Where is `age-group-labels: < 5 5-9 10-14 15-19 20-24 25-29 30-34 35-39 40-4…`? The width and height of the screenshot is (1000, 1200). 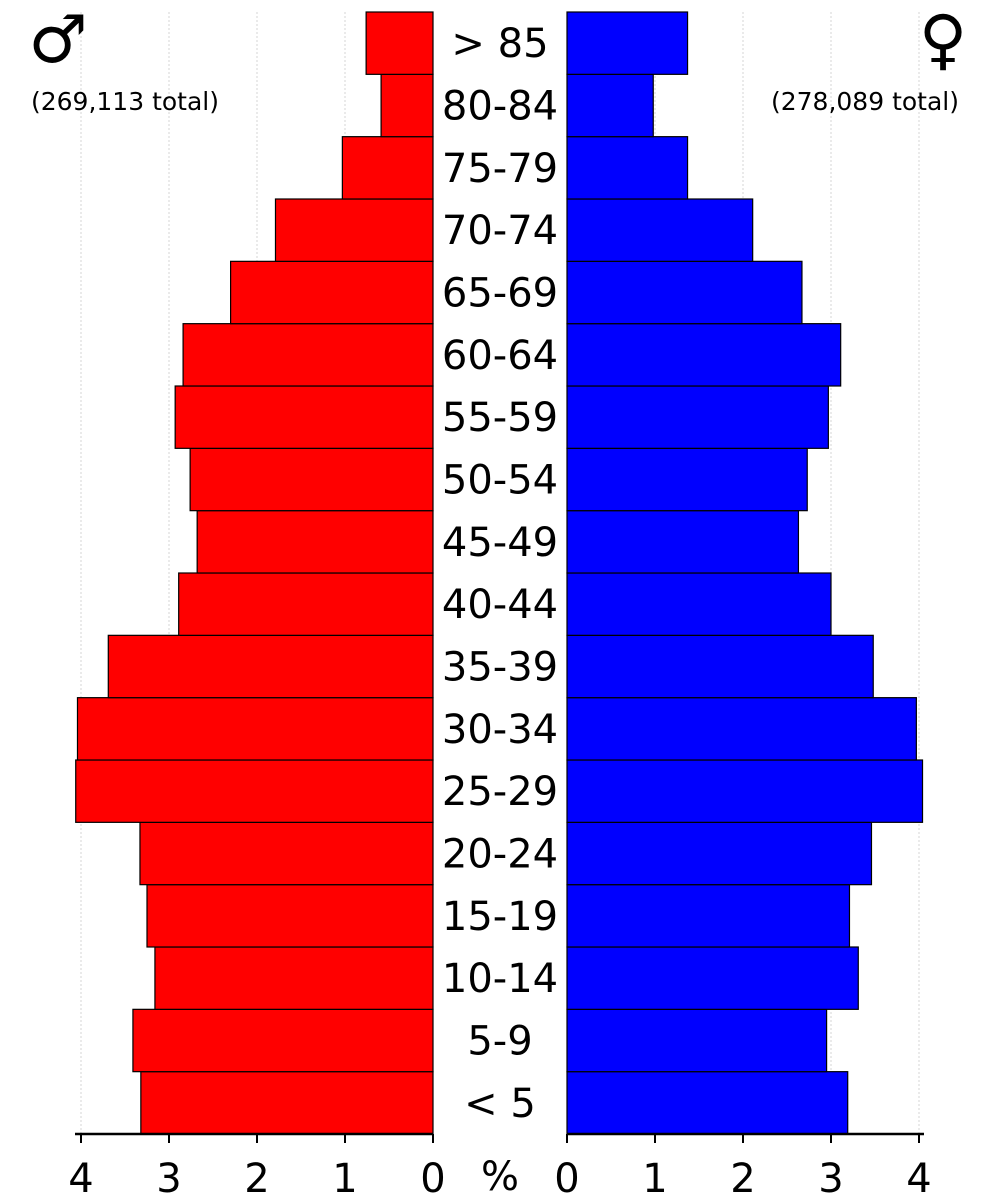 age-group-labels: < 5 5-9 10-14 15-19 20-24 25-29 30-34 35-39 40-4… is located at coordinates (500, 574).